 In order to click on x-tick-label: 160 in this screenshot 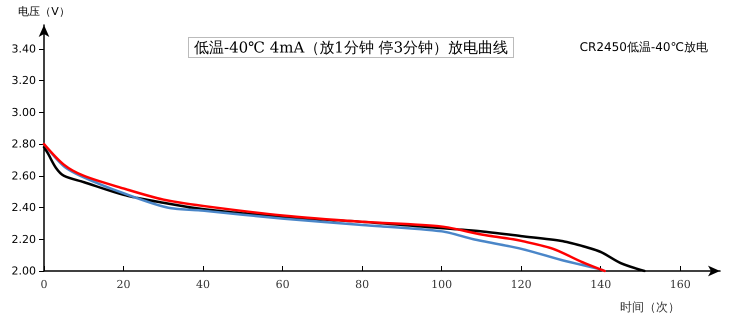, I will do `click(680, 284)`.